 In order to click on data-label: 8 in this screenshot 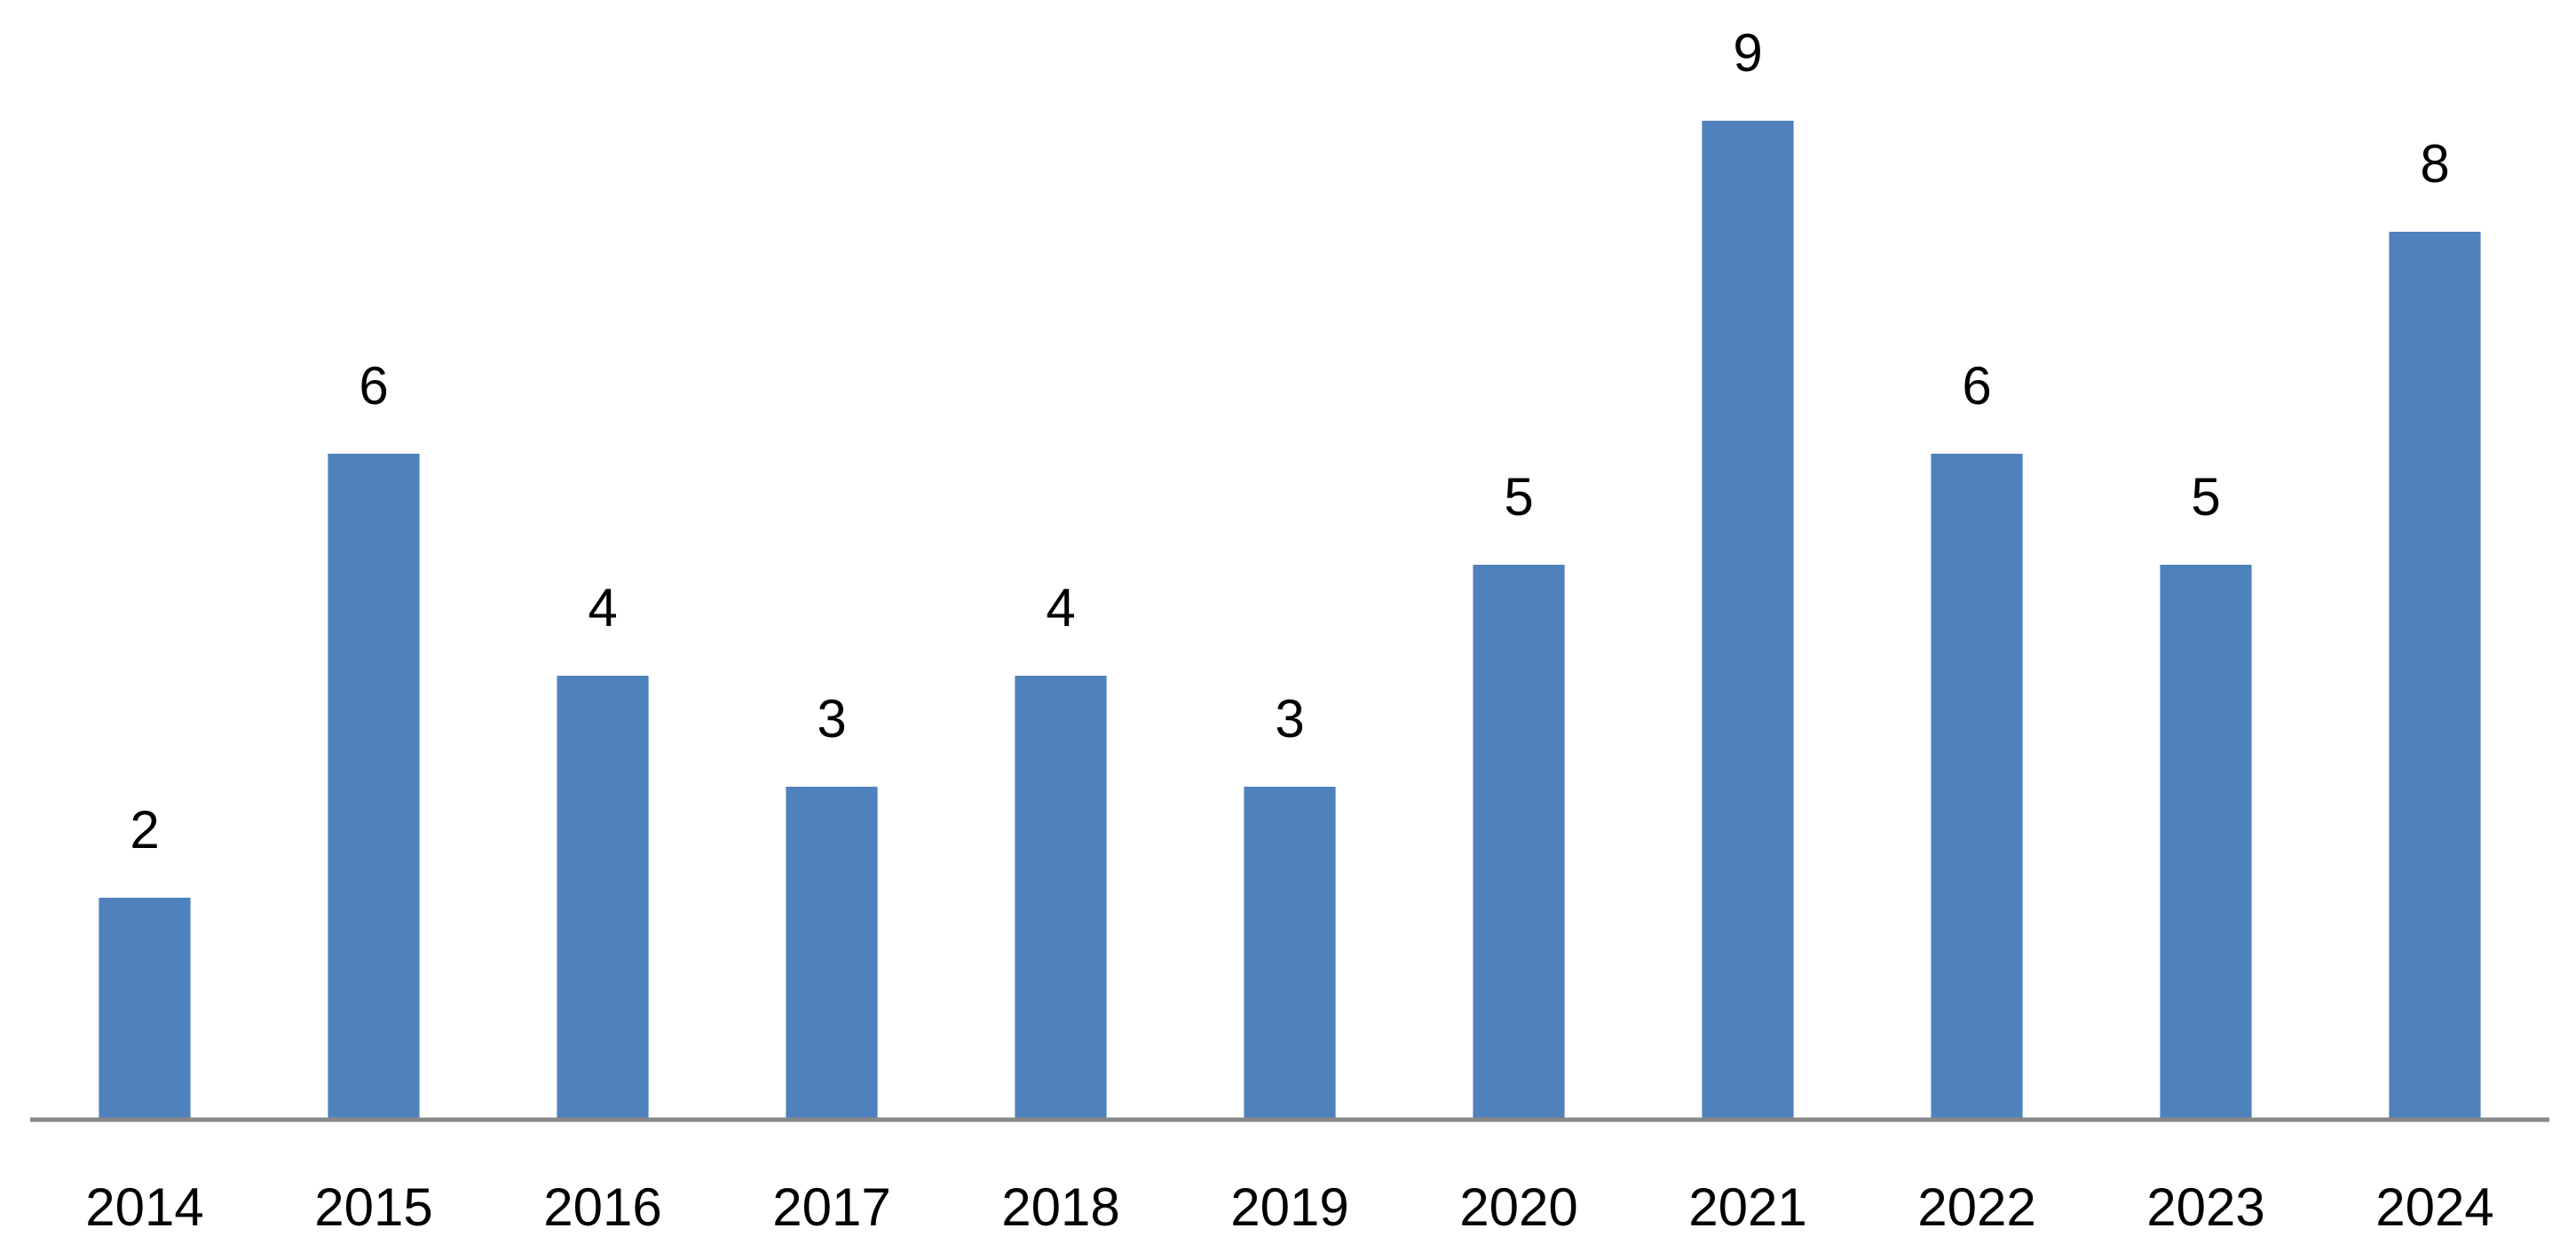, I will do `click(2434, 164)`.